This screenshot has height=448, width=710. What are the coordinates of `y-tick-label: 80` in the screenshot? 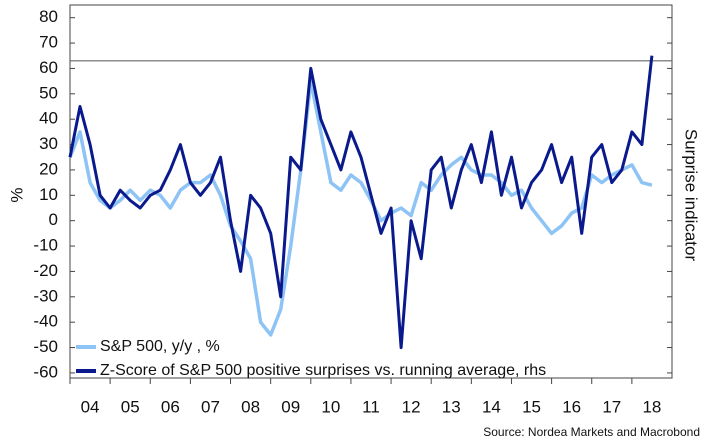 It's located at (48, 16).